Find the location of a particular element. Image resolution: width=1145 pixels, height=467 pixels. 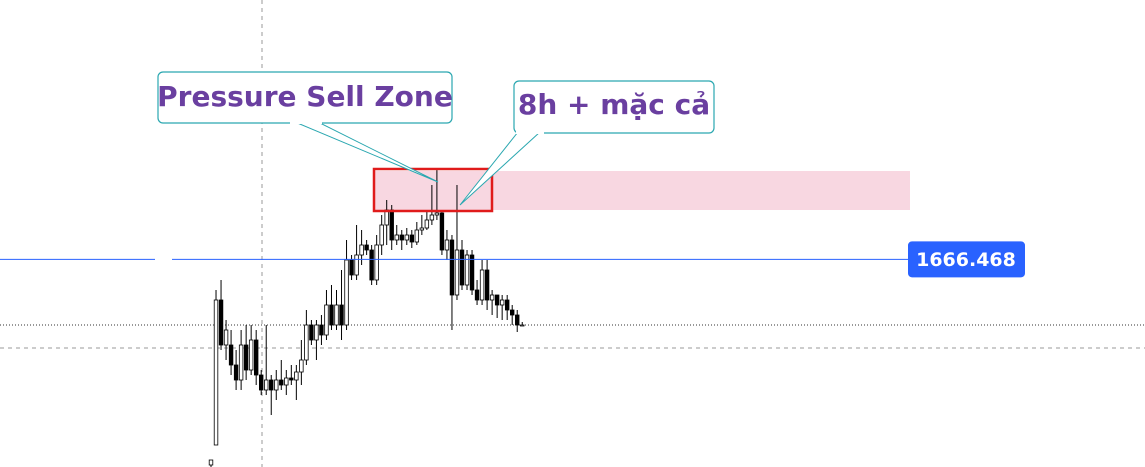

callout-text: 8h + mặc cả is located at coordinates (614, 104).